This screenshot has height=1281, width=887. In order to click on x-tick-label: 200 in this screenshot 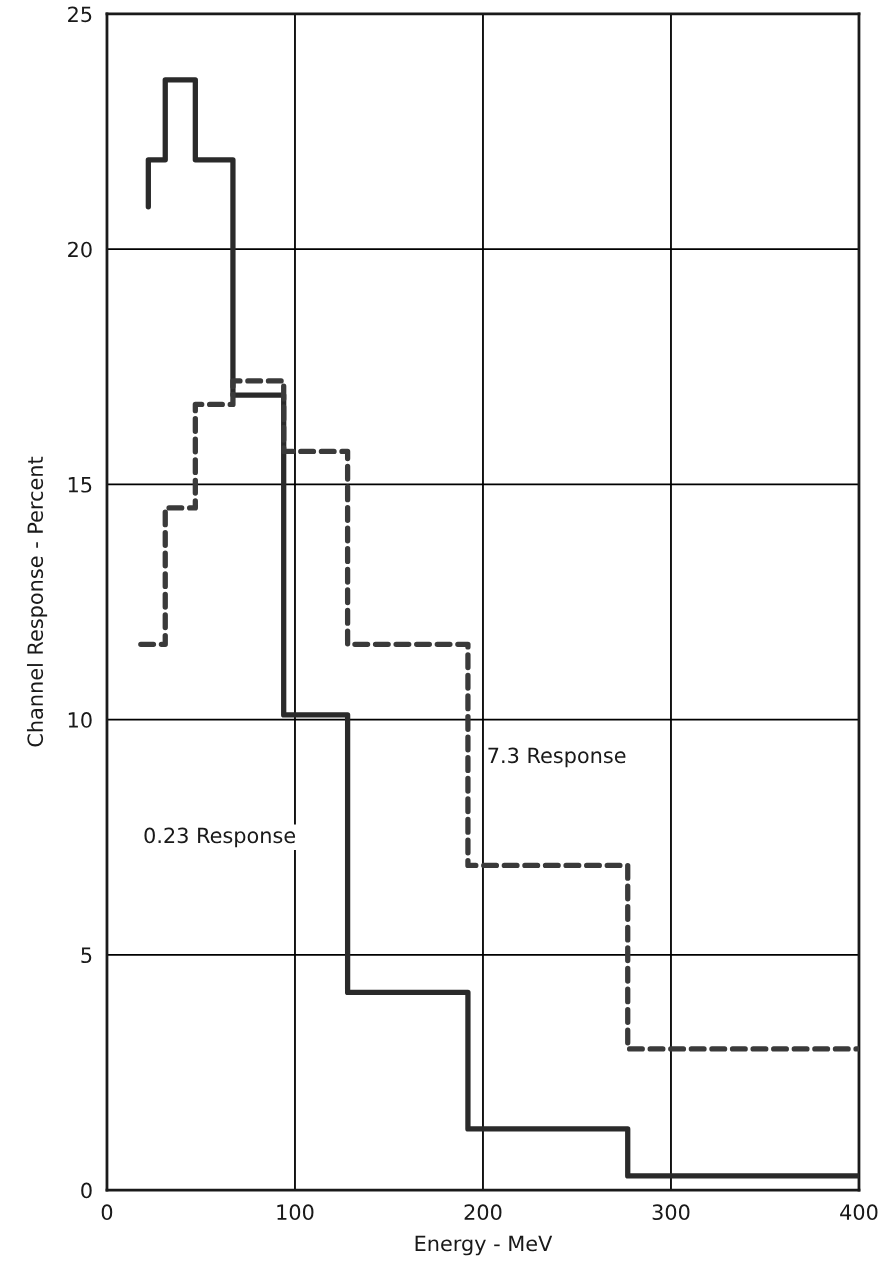, I will do `click(483, 1212)`.